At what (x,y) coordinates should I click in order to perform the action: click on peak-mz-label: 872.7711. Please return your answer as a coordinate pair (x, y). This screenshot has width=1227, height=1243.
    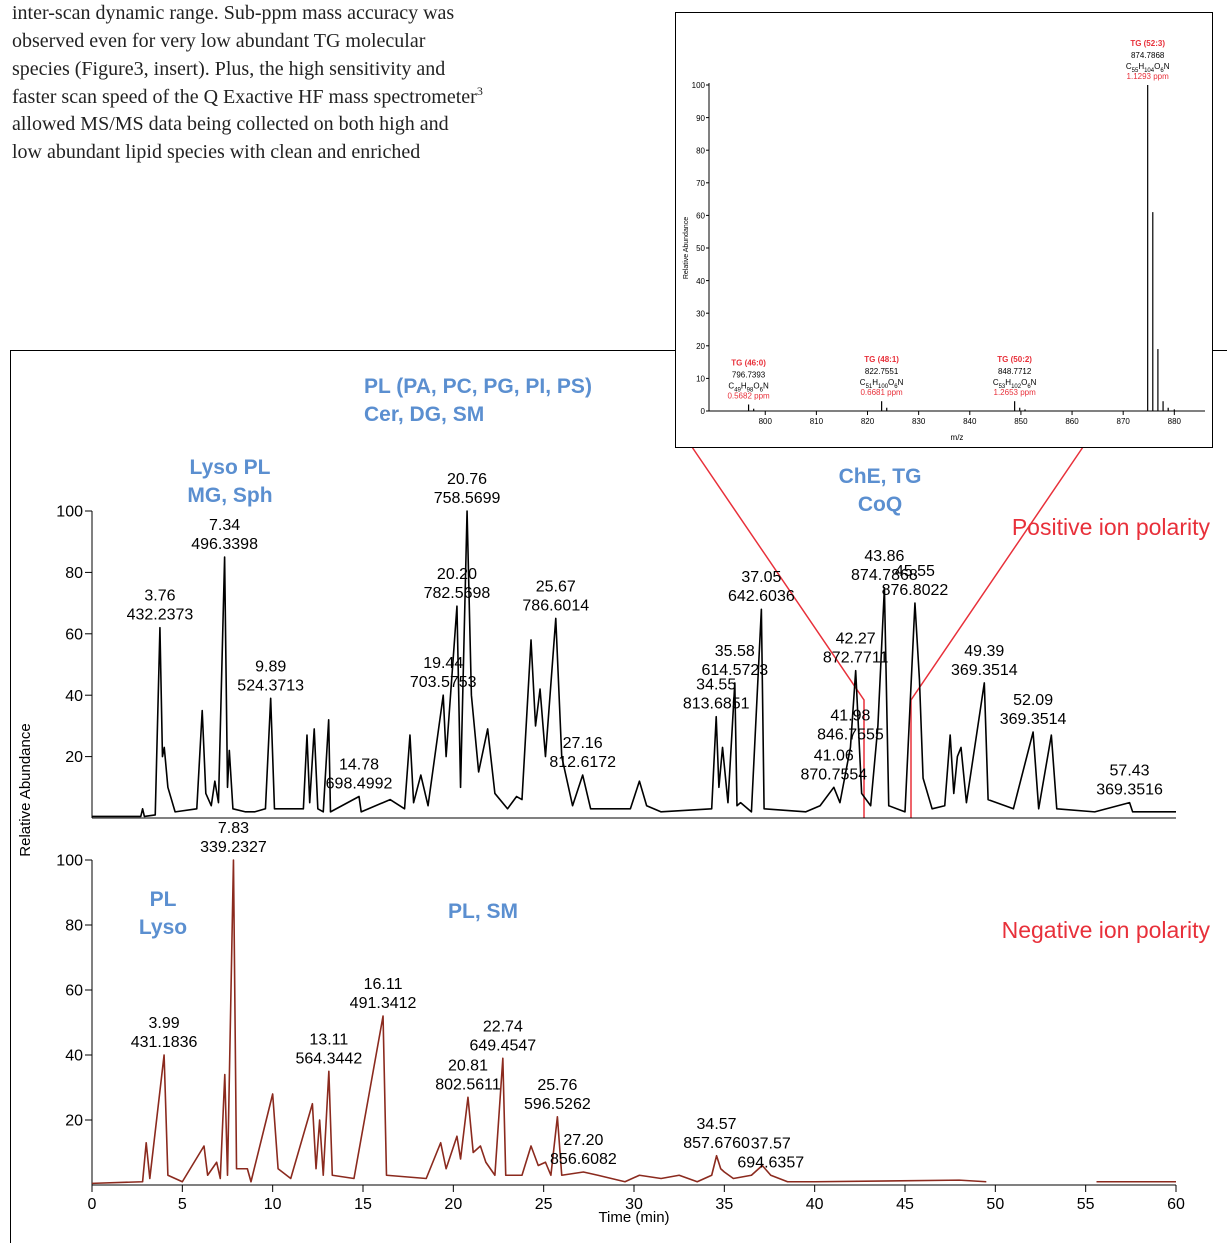
    Looking at the image, I should click on (856, 658).